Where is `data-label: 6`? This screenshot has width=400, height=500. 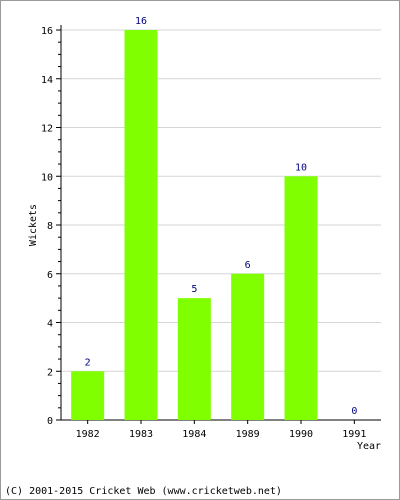
data-label: 6 is located at coordinates (248, 265).